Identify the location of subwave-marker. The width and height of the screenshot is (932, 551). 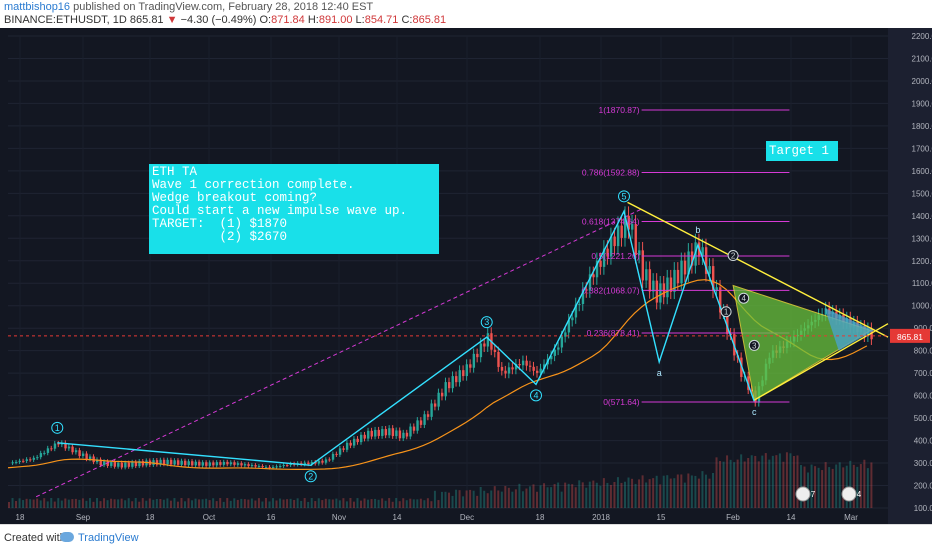
(726, 312).